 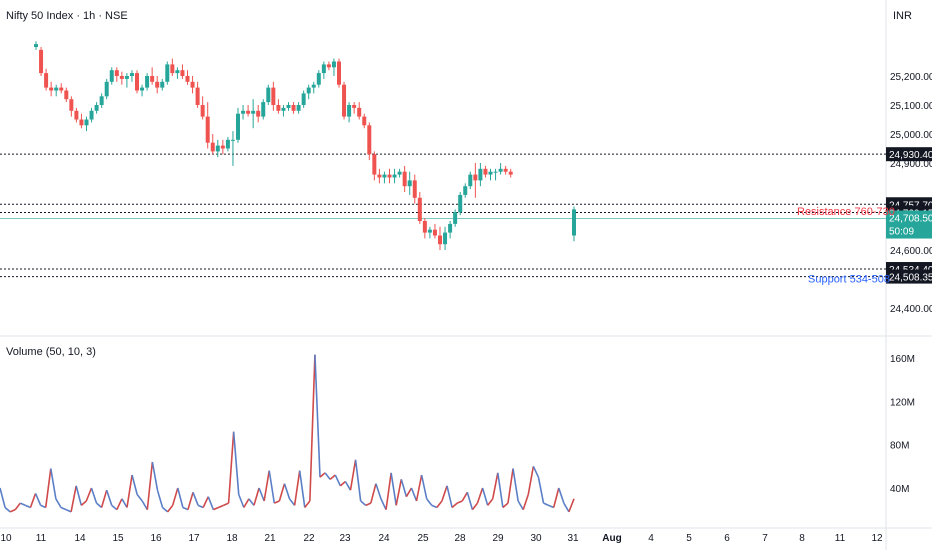 What do you see at coordinates (846, 212) in the screenshot?
I see `resistance-annotation: Resistance 760-730` at bounding box center [846, 212].